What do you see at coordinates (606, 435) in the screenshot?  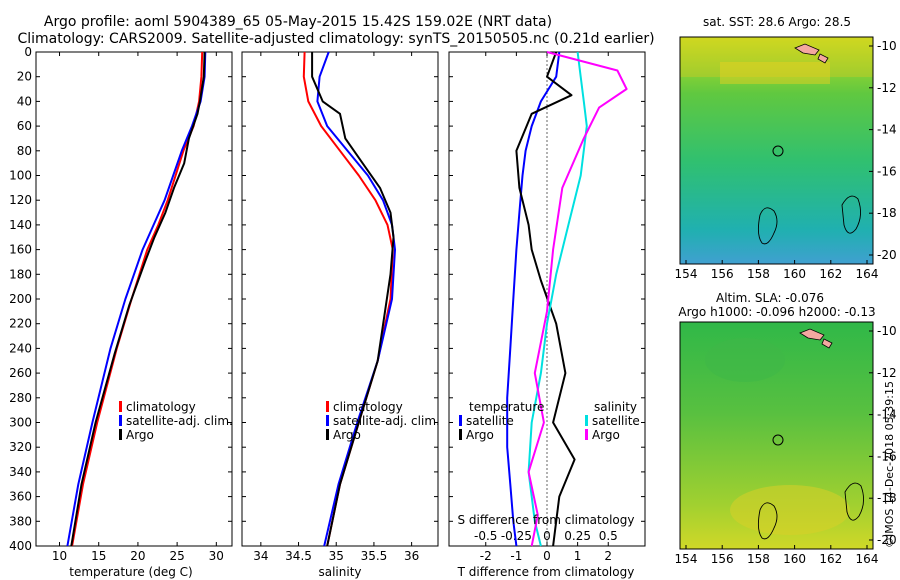 I see `legend-label-s-argo: Argo` at bounding box center [606, 435].